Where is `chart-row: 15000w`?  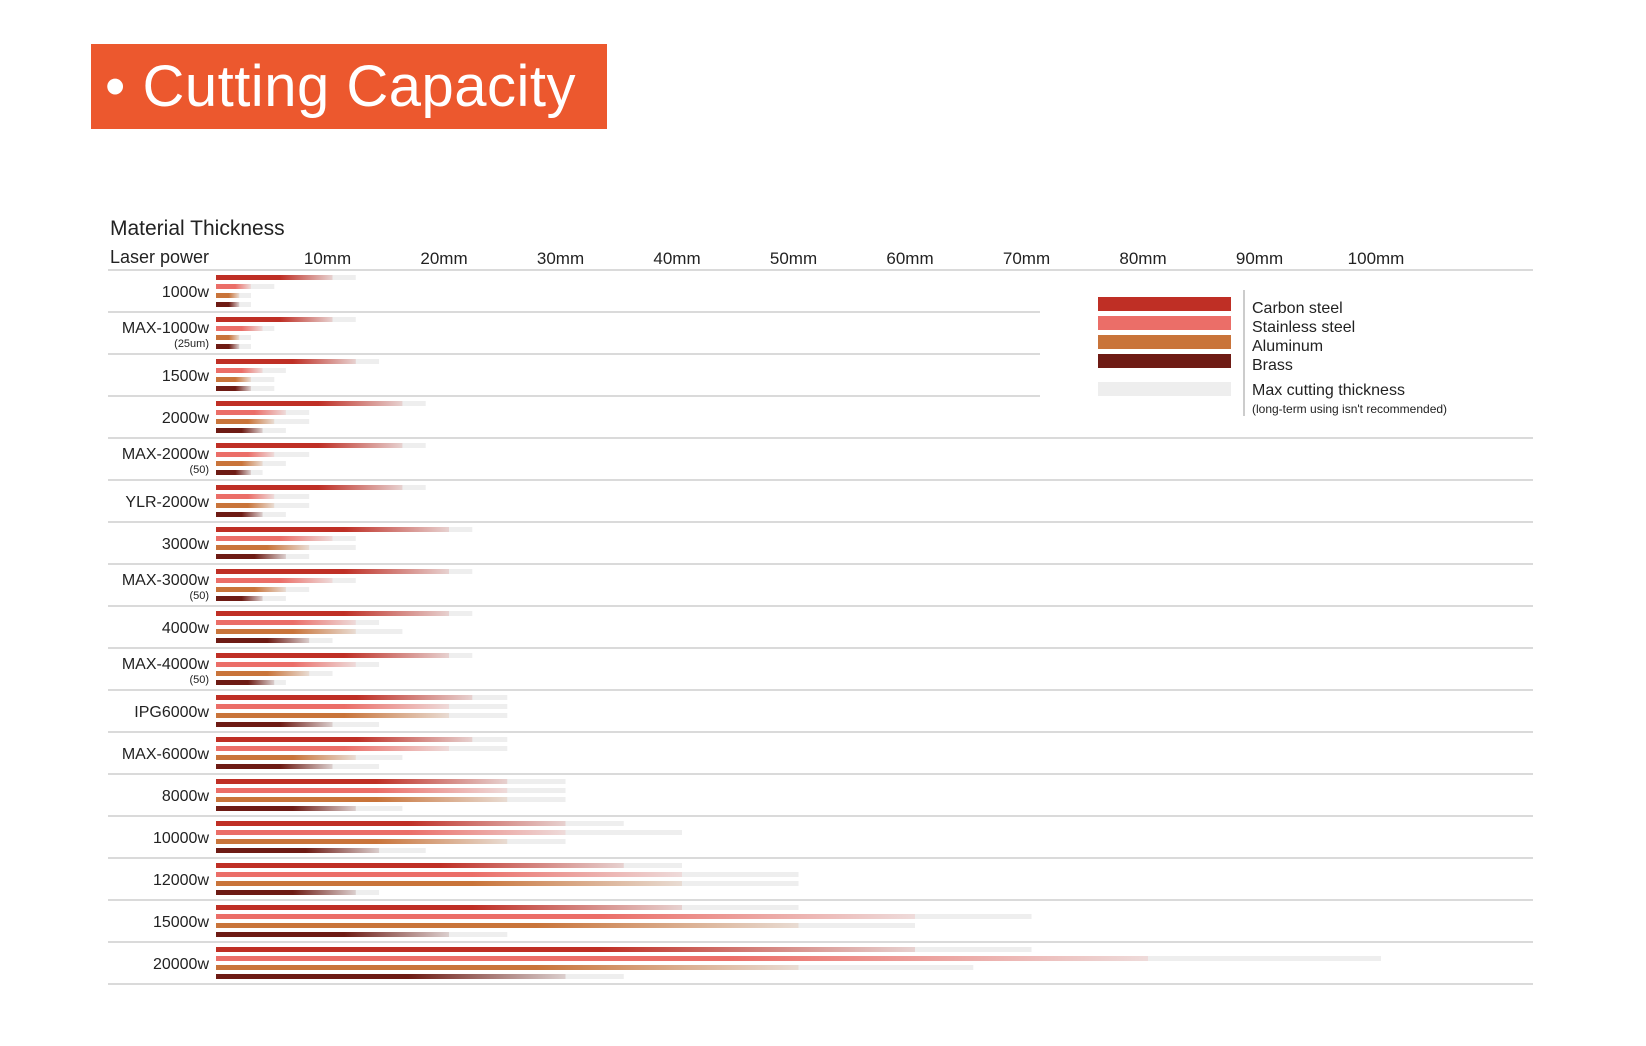 chart-row: 15000w is located at coordinates (820, 924).